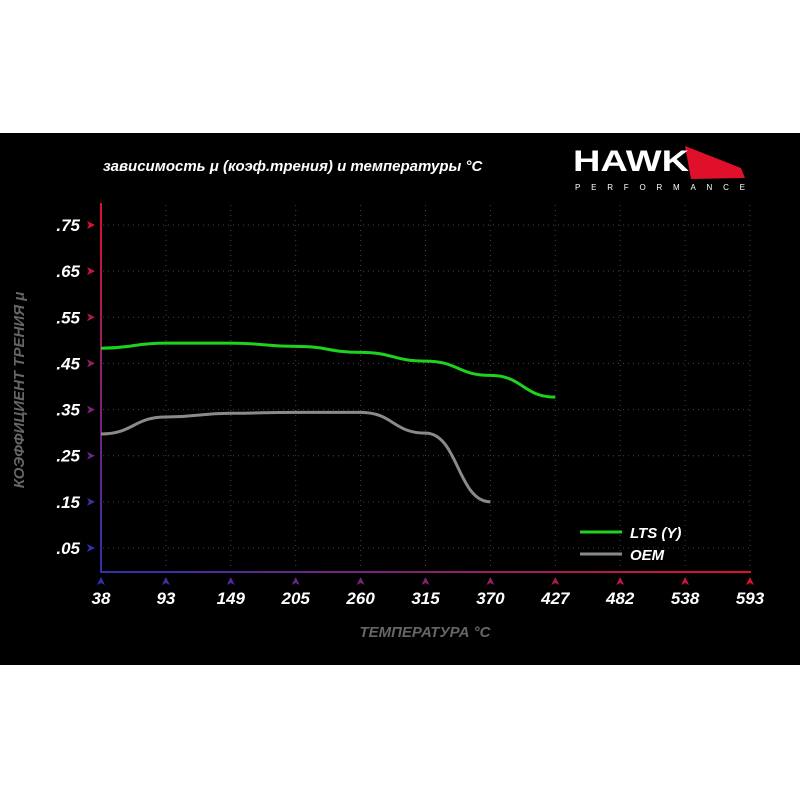 Image resolution: width=800 pixels, height=800 pixels. I want to click on legend-label-1: OEM, so click(647, 555).